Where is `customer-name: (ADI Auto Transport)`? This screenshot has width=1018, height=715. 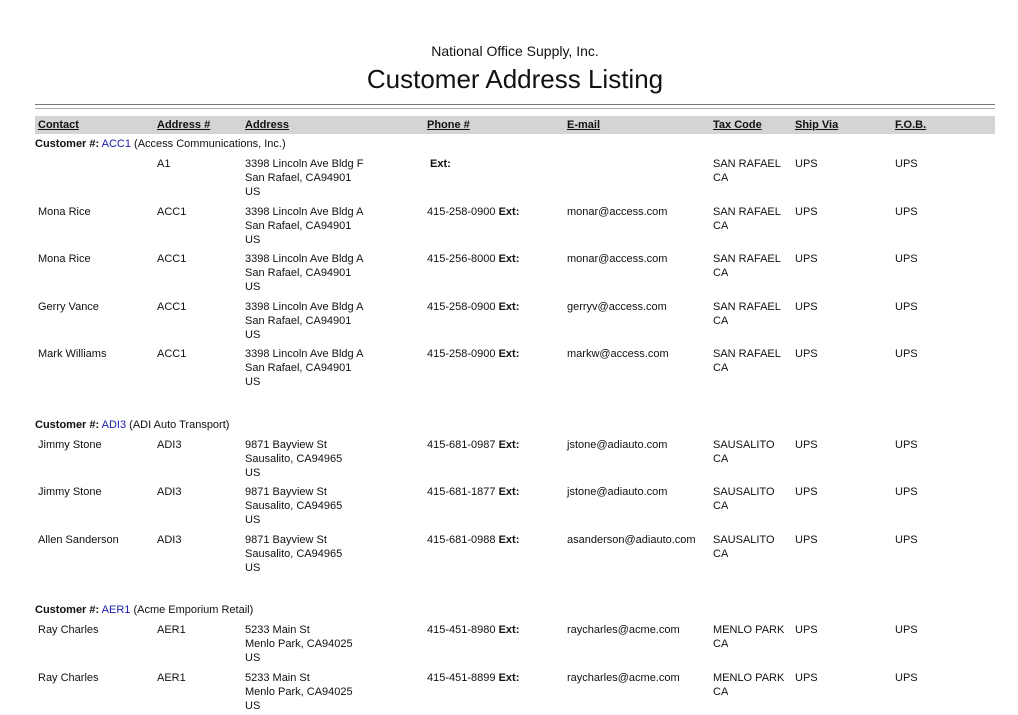 customer-name: (ADI Auto Transport) is located at coordinates (179, 424).